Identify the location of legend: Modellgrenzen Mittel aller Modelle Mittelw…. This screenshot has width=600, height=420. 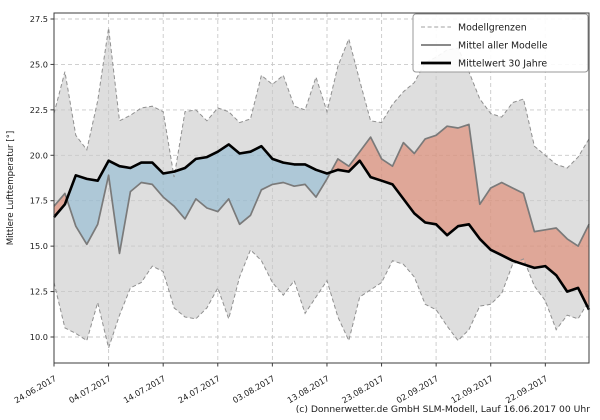
(500, 43).